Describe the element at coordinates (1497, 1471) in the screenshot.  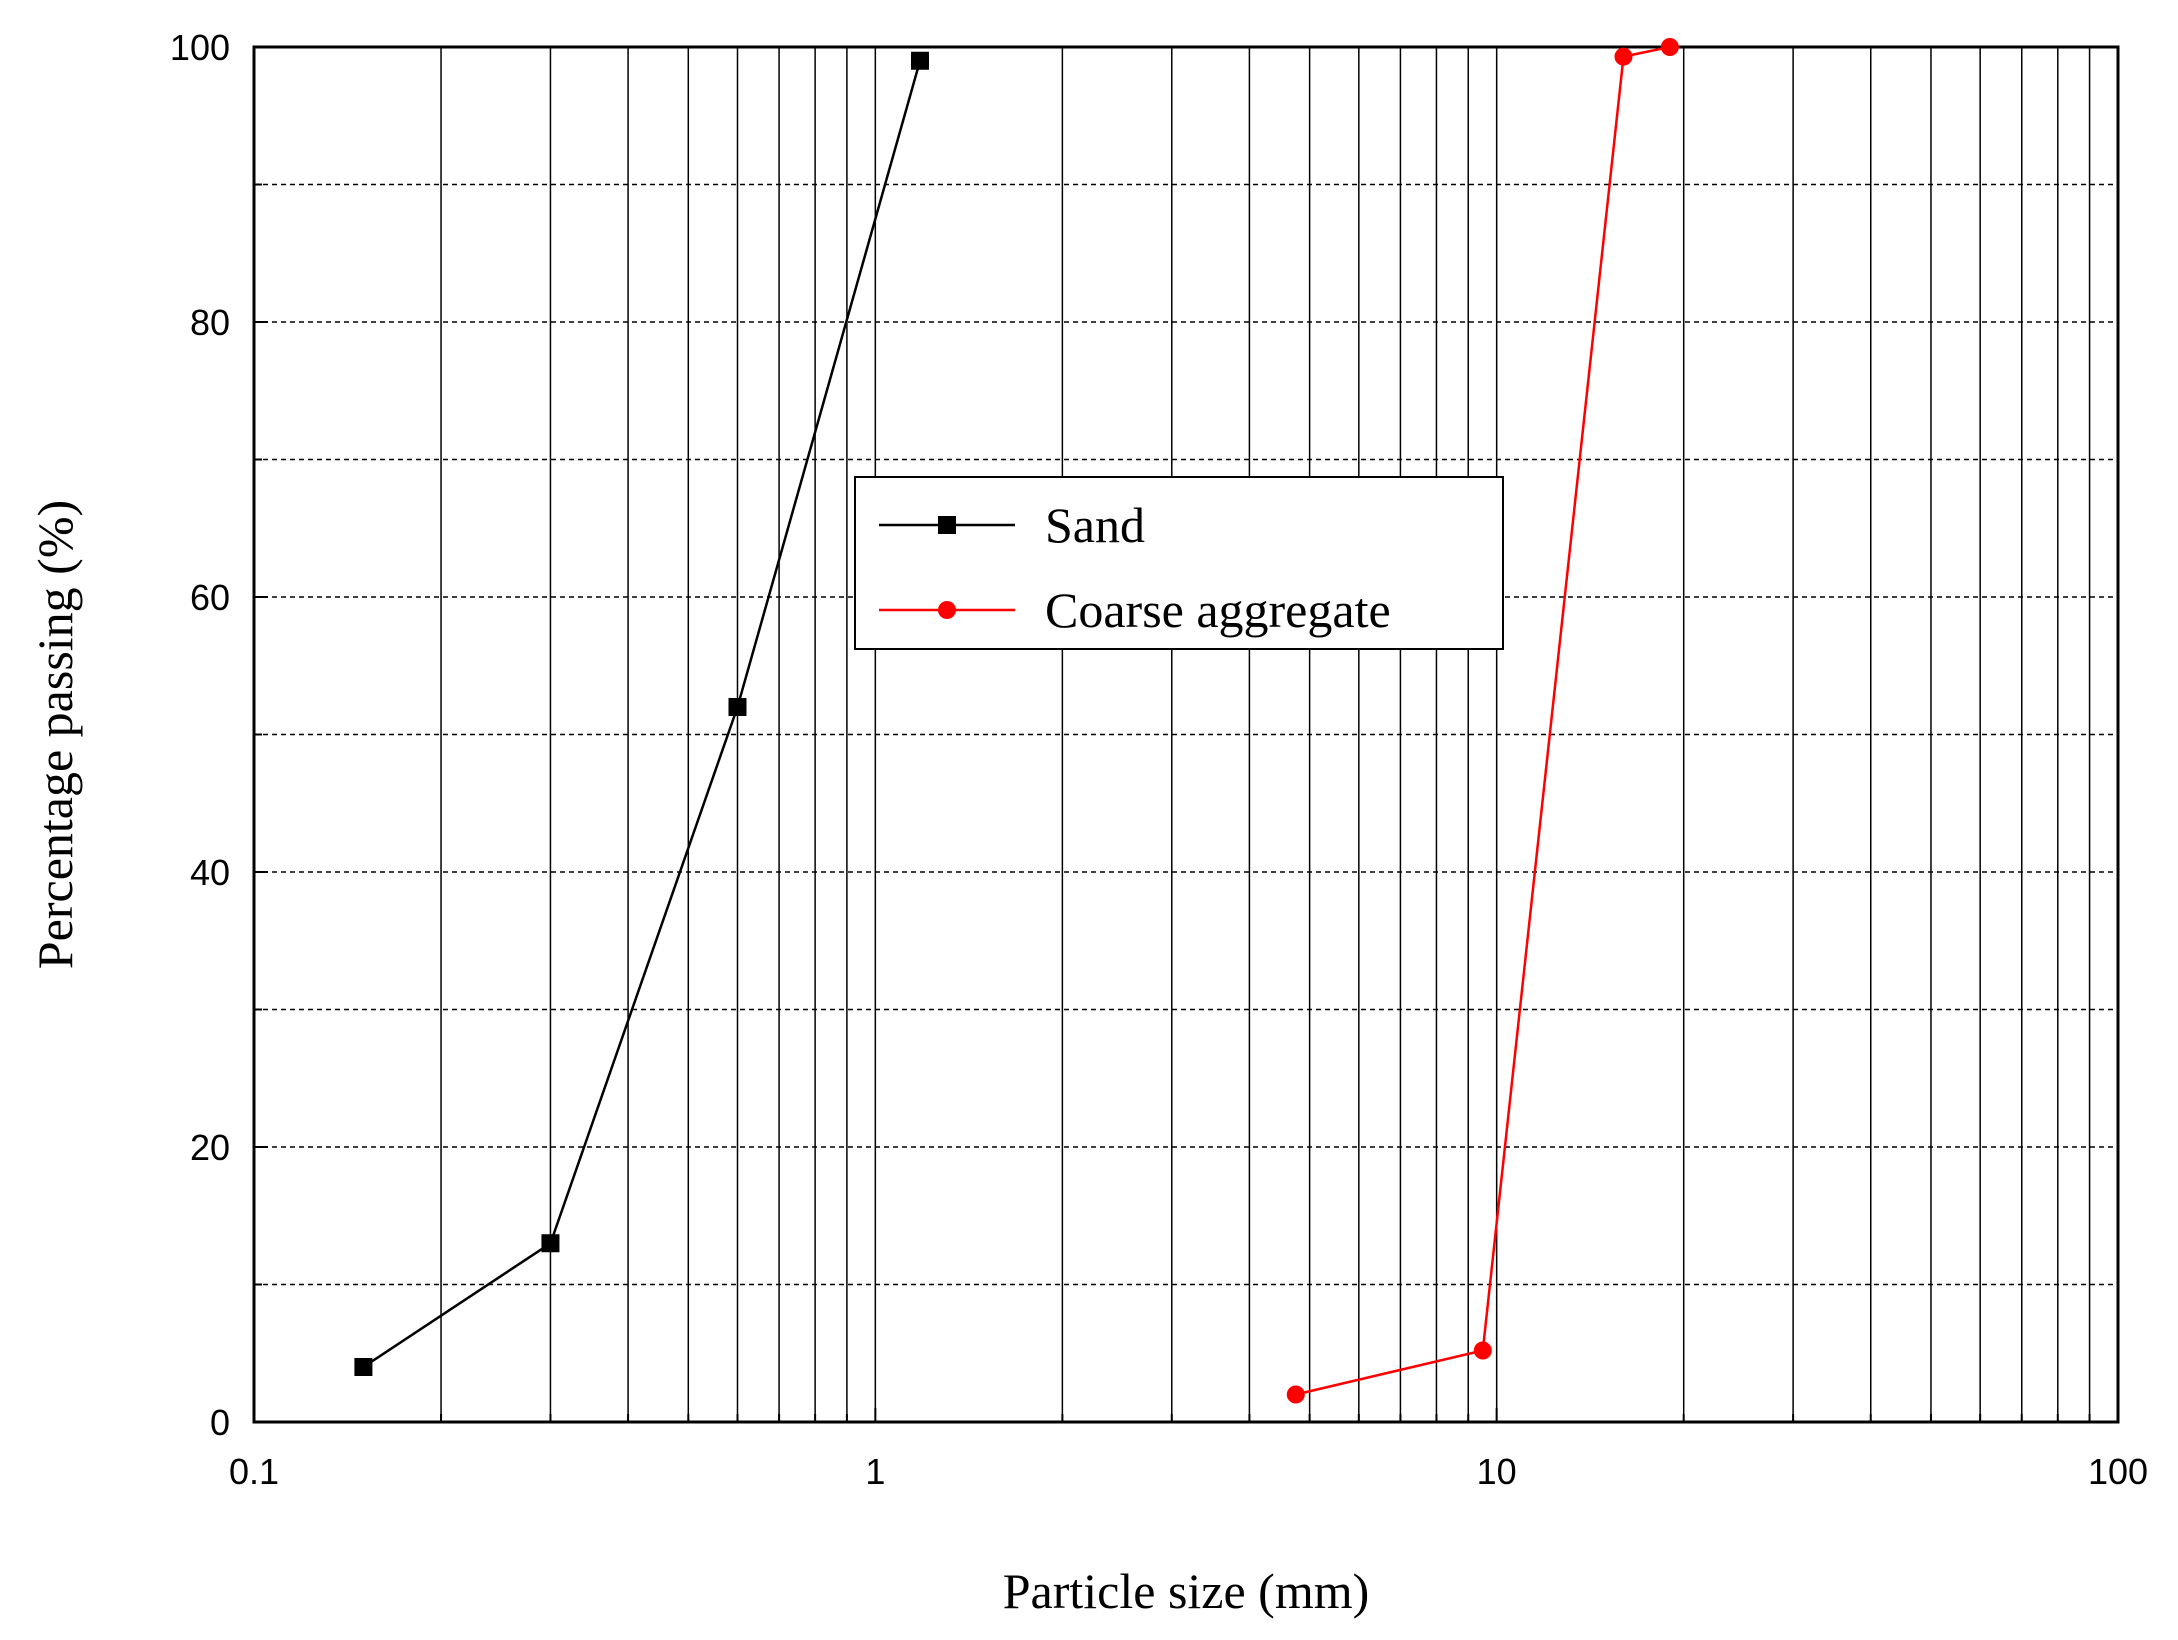
I see `x-tick-label: 10` at that location.